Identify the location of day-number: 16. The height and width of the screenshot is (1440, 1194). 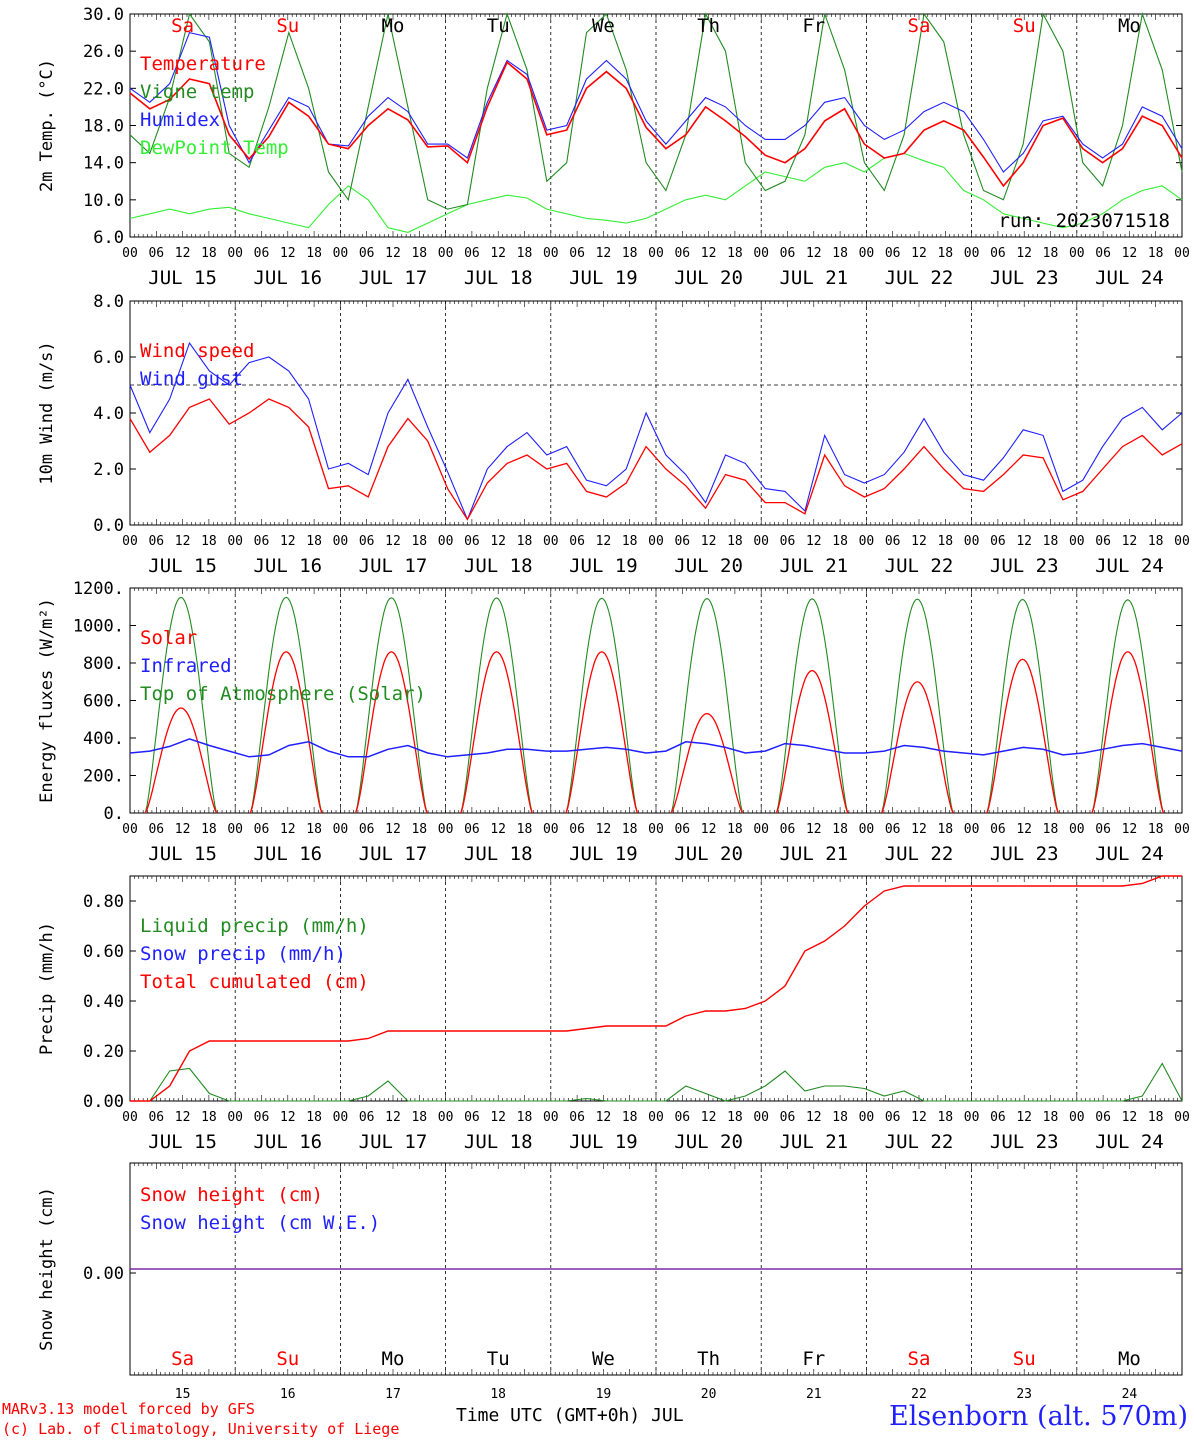
(288, 1394).